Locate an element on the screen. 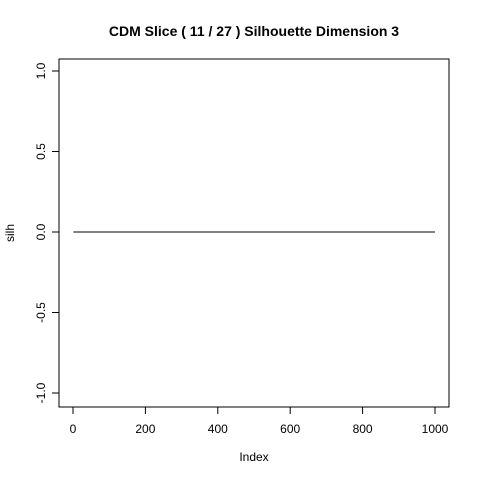  x-tick-label: 600 is located at coordinates (290, 429).